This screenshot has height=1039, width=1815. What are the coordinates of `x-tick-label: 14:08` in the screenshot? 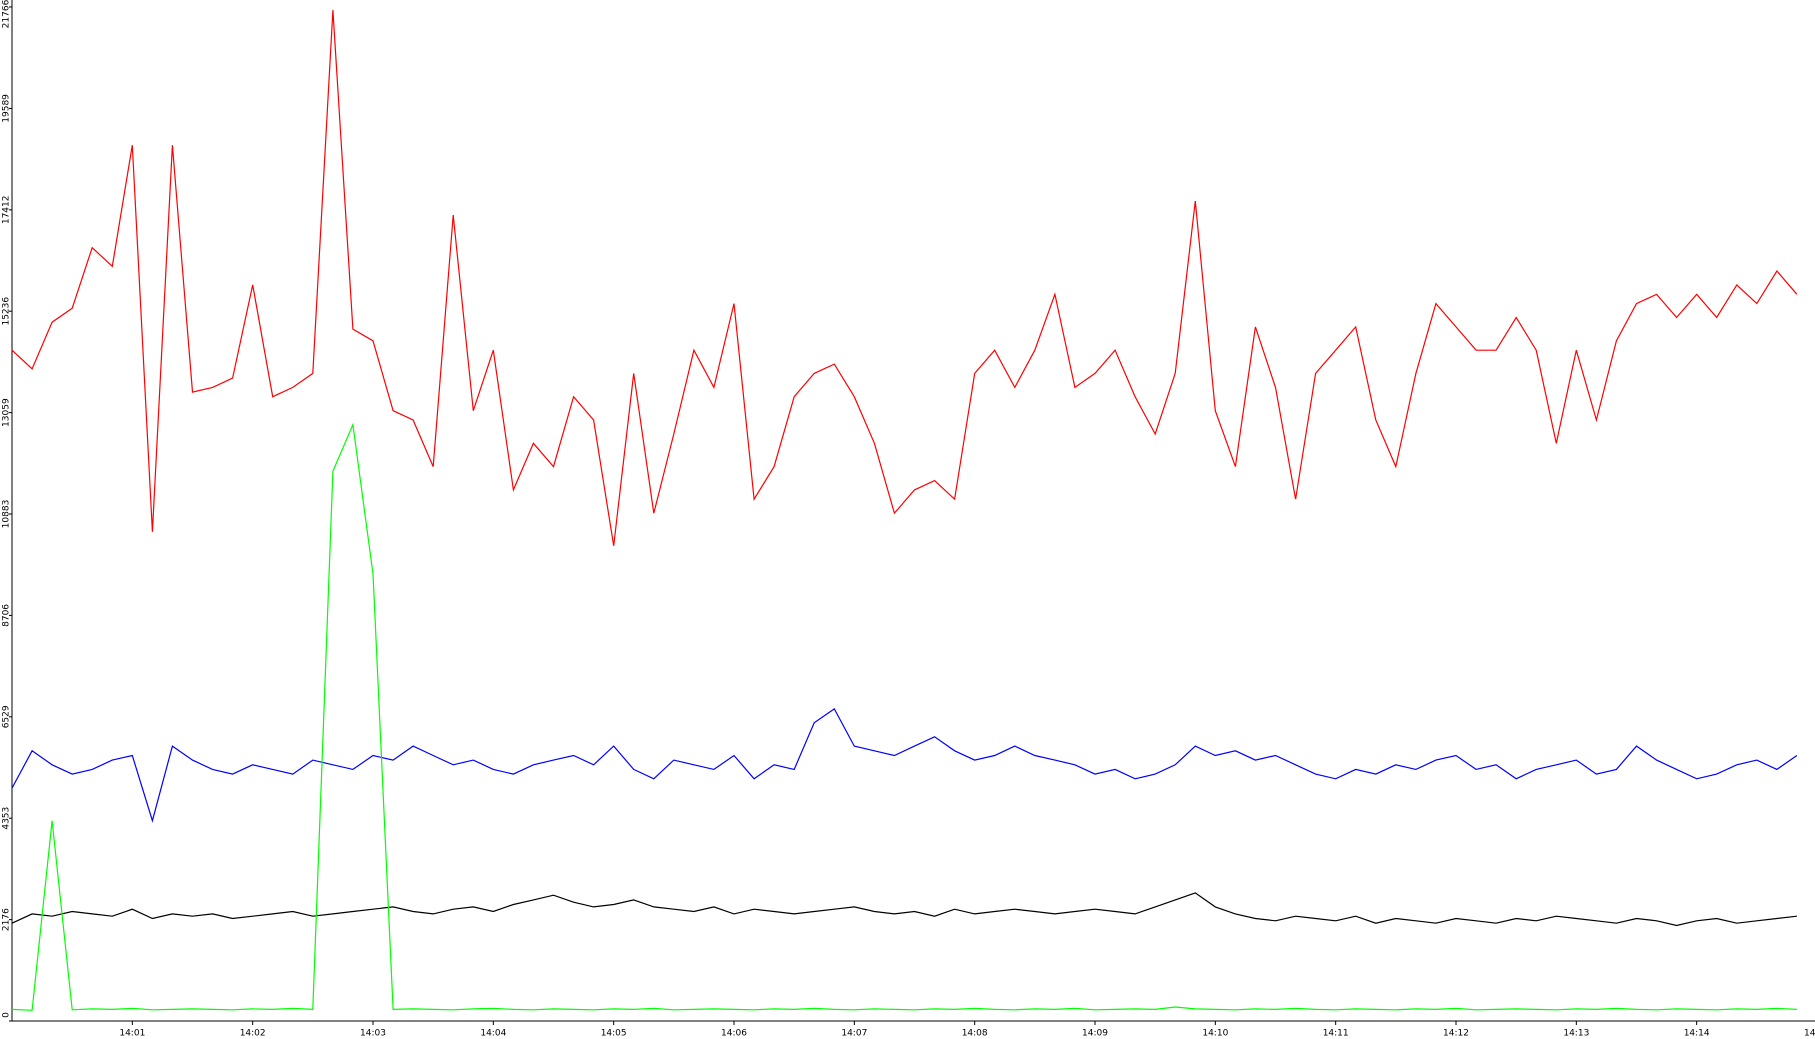 It's located at (975, 1034).